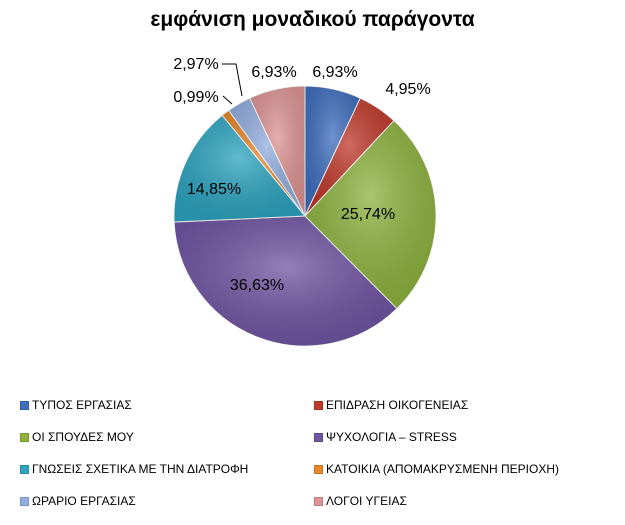  I want to click on legend-label: ΩΡΑΡΙΟ ΕΡΓΑΣΙΑΣ, so click(84, 501).